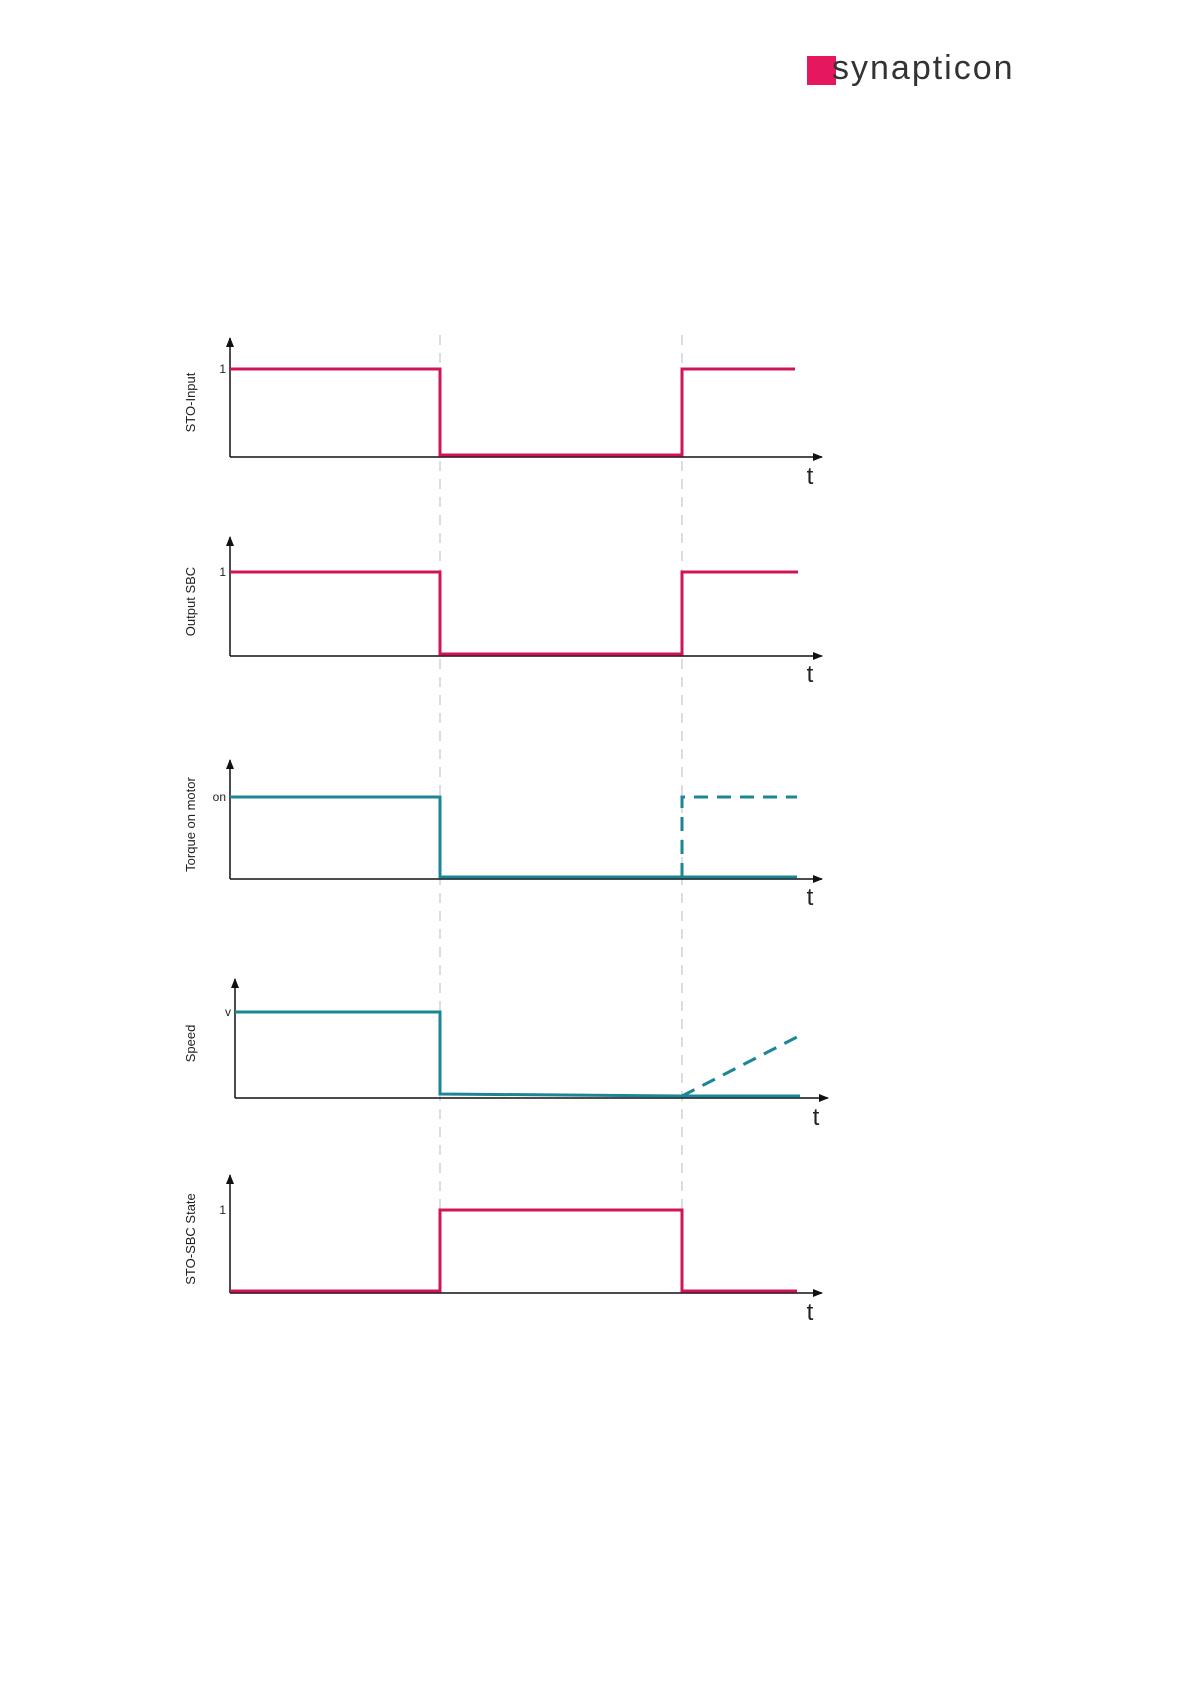  What do you see at coordinates (190, 402) in the screenshot?
I see `y-label: STO-Input` at bounding box center [190, 402].